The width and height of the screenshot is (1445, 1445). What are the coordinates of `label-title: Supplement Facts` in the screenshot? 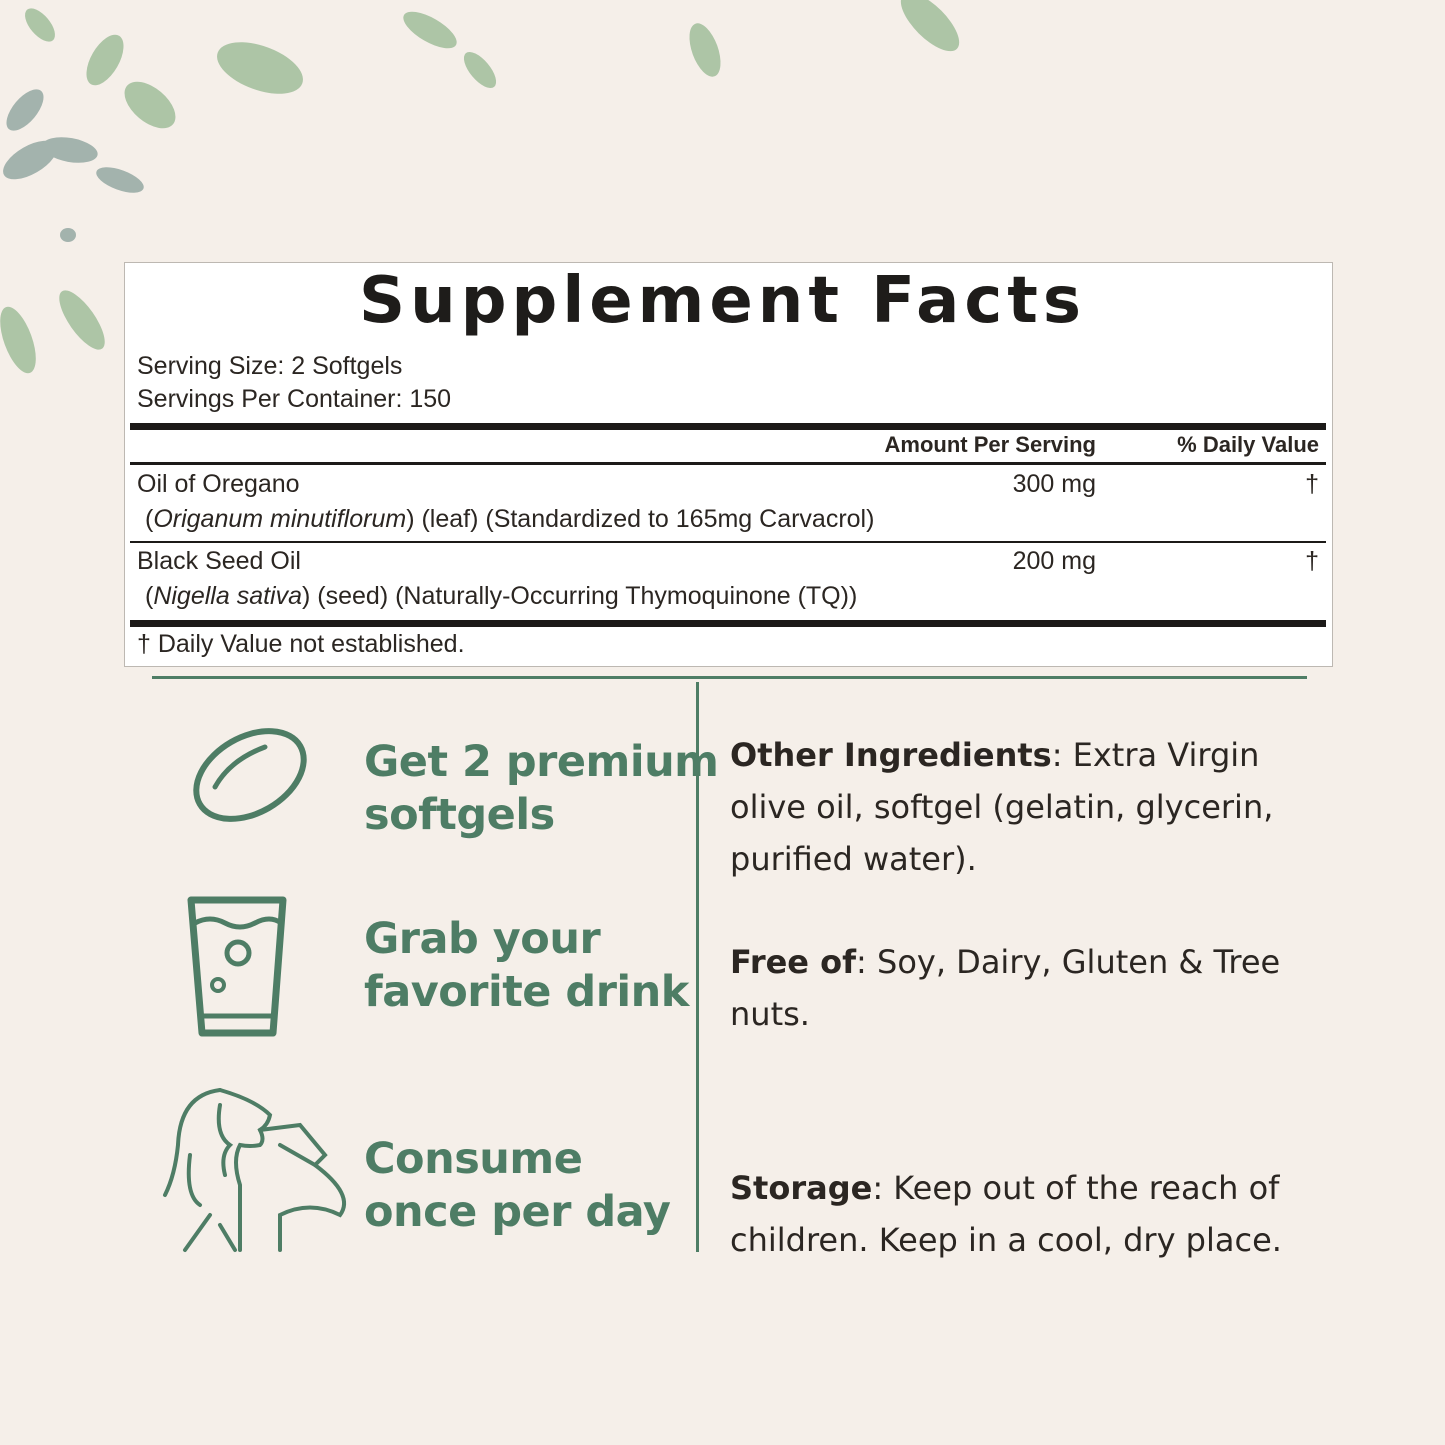 It's located at (722, 301).